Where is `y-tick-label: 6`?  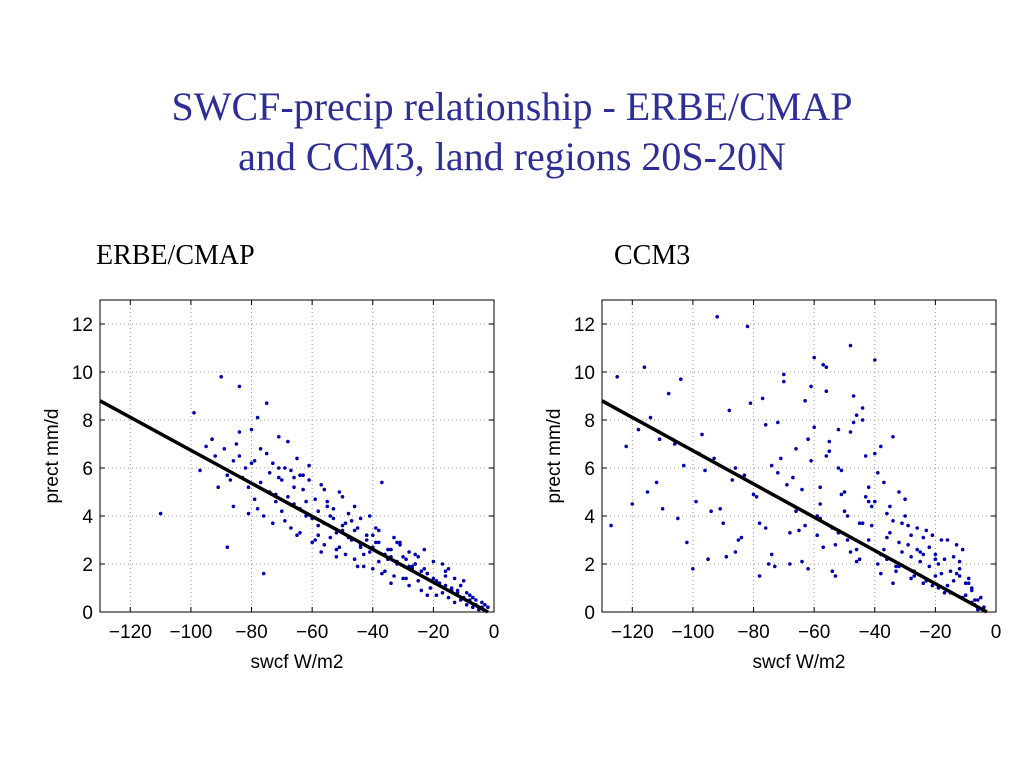
y-tick-label: 6 is located at coordinates (589, 469).